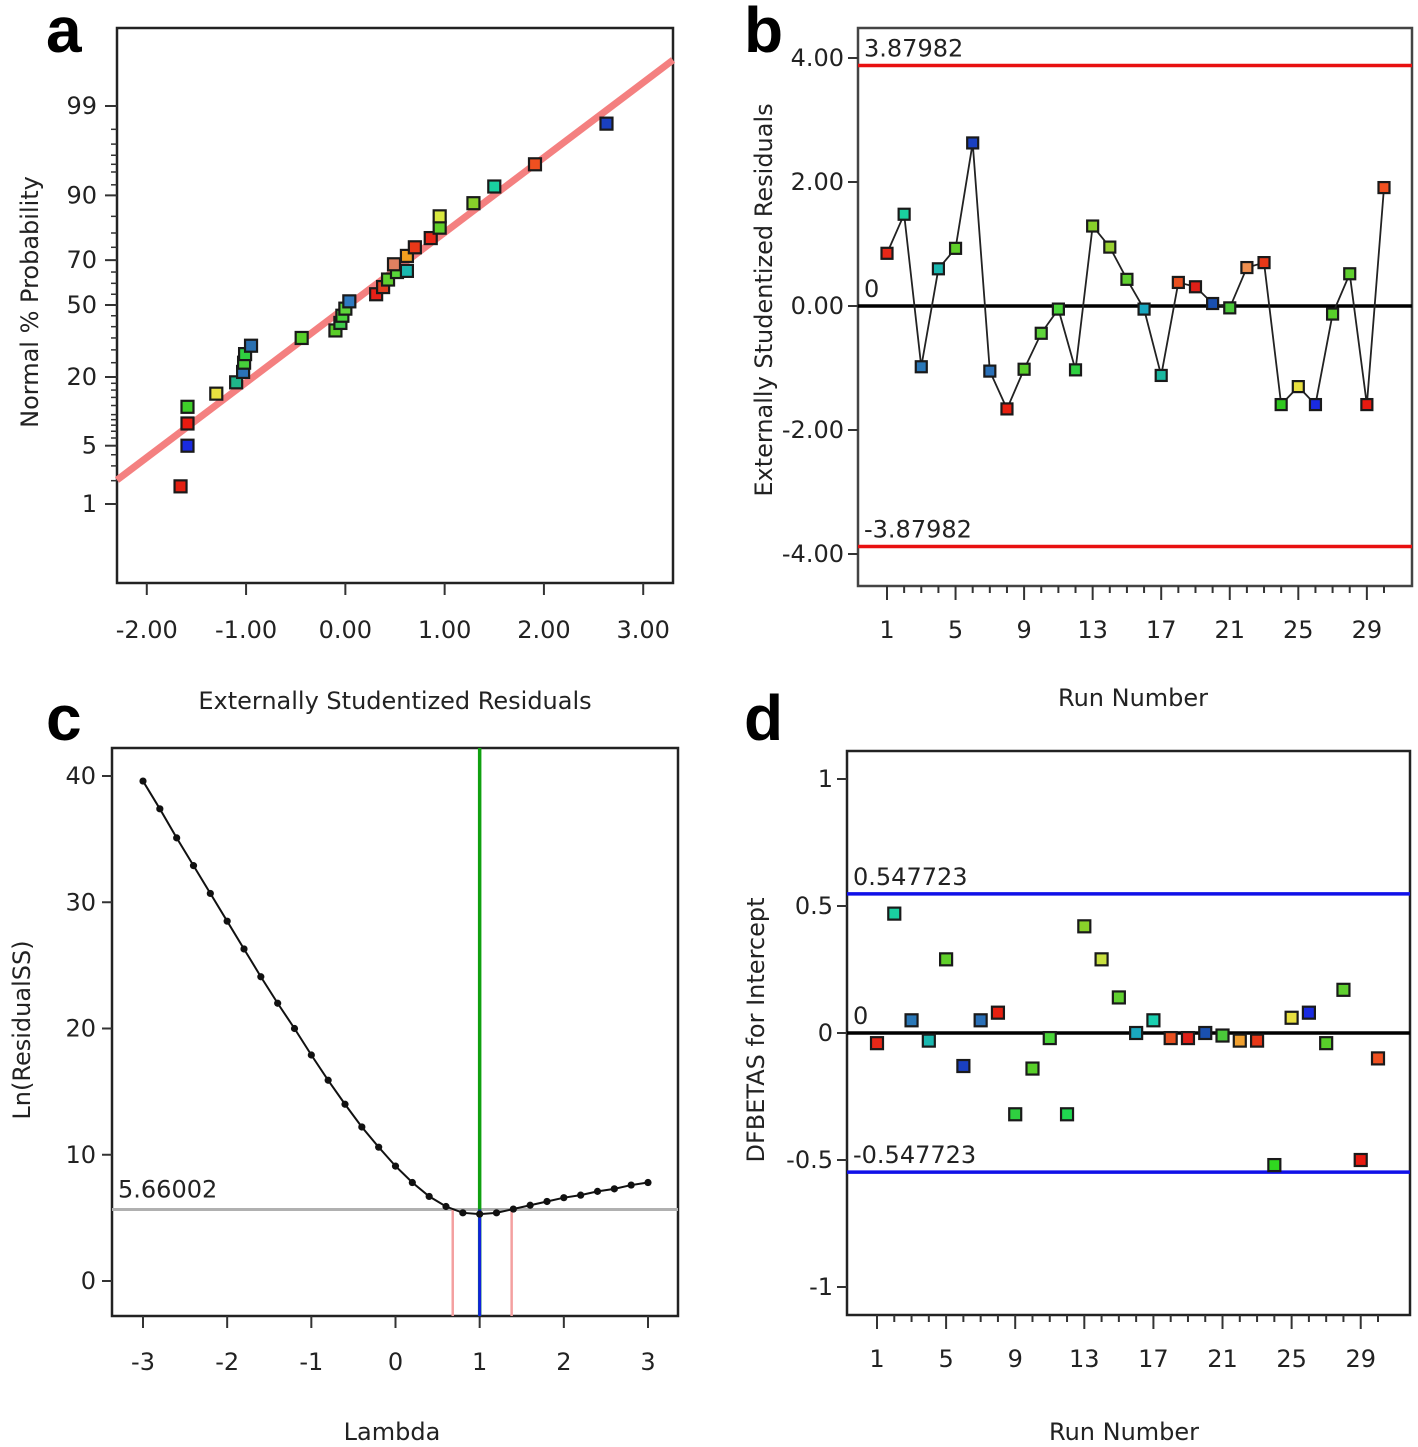 The width and height of the screenshot is (1418, 1447). What do you see at coordinates (30, 302) in the screenshot?
I see `y-axis-title: Normal % Probability` at bounding box center [30, 302].